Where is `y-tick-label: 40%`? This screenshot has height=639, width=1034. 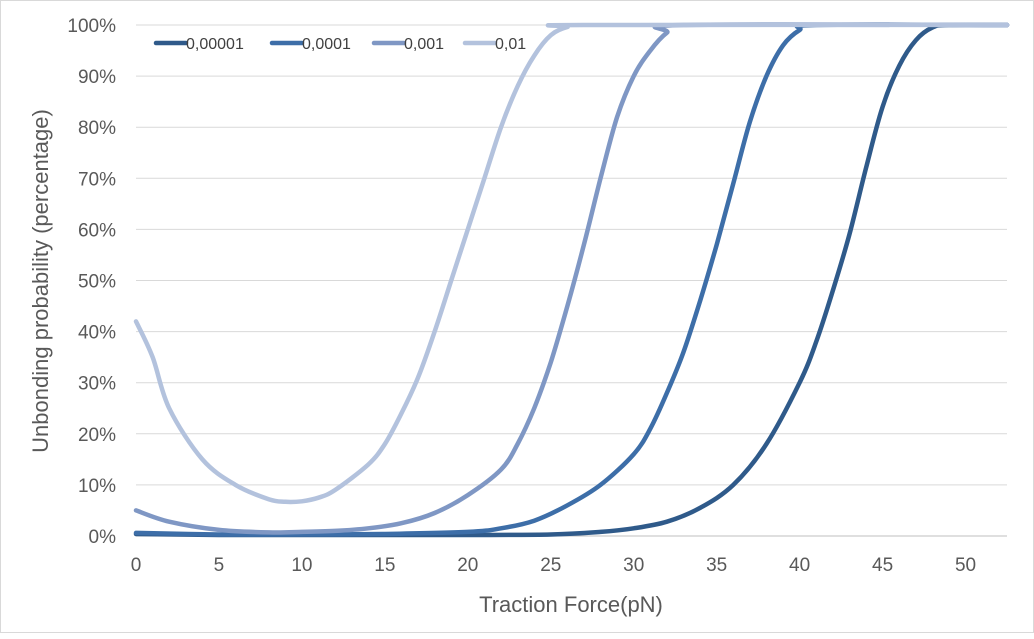
y-tick-label: 40% is located at coordinates (97, 333).